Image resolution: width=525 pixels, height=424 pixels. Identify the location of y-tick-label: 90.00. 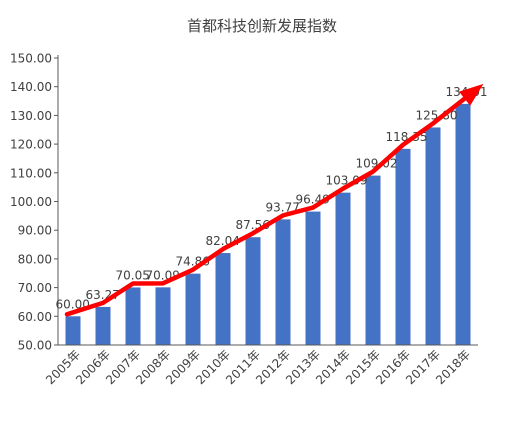
(35, 231).